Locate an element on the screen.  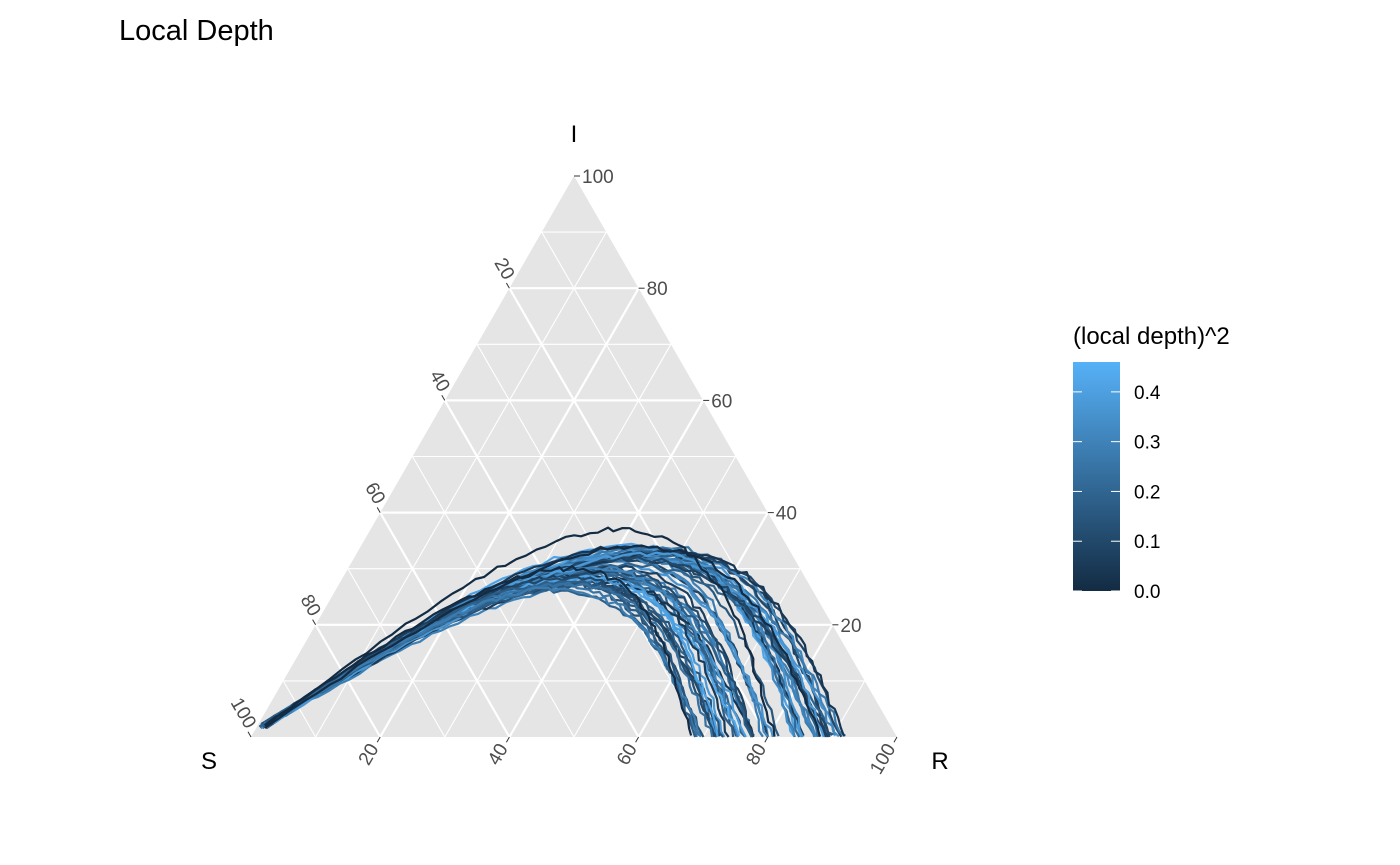
legend-colorbar is located at coordinates (1096, 476).